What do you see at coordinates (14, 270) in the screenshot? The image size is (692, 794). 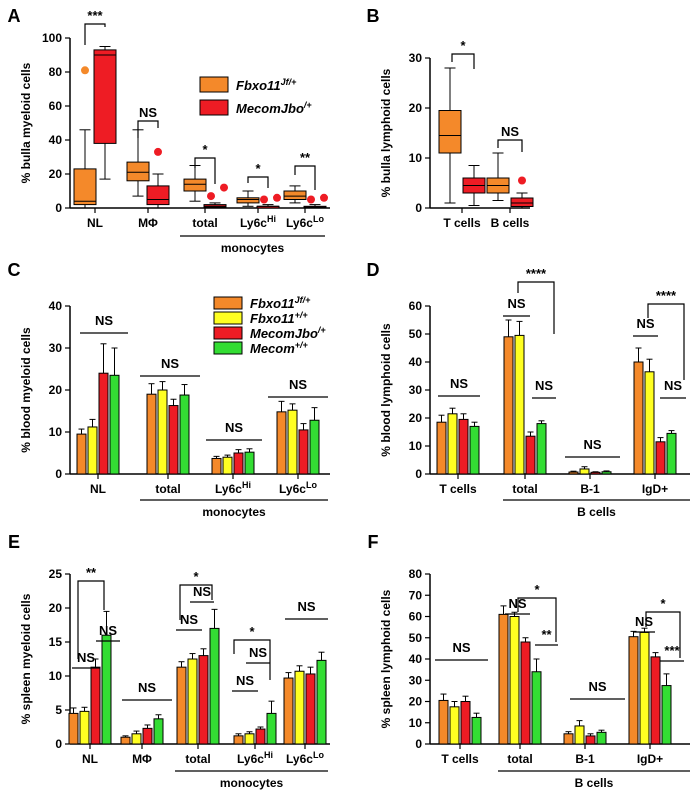 I see `panel-letter: C` at bounding box center [14, 270].